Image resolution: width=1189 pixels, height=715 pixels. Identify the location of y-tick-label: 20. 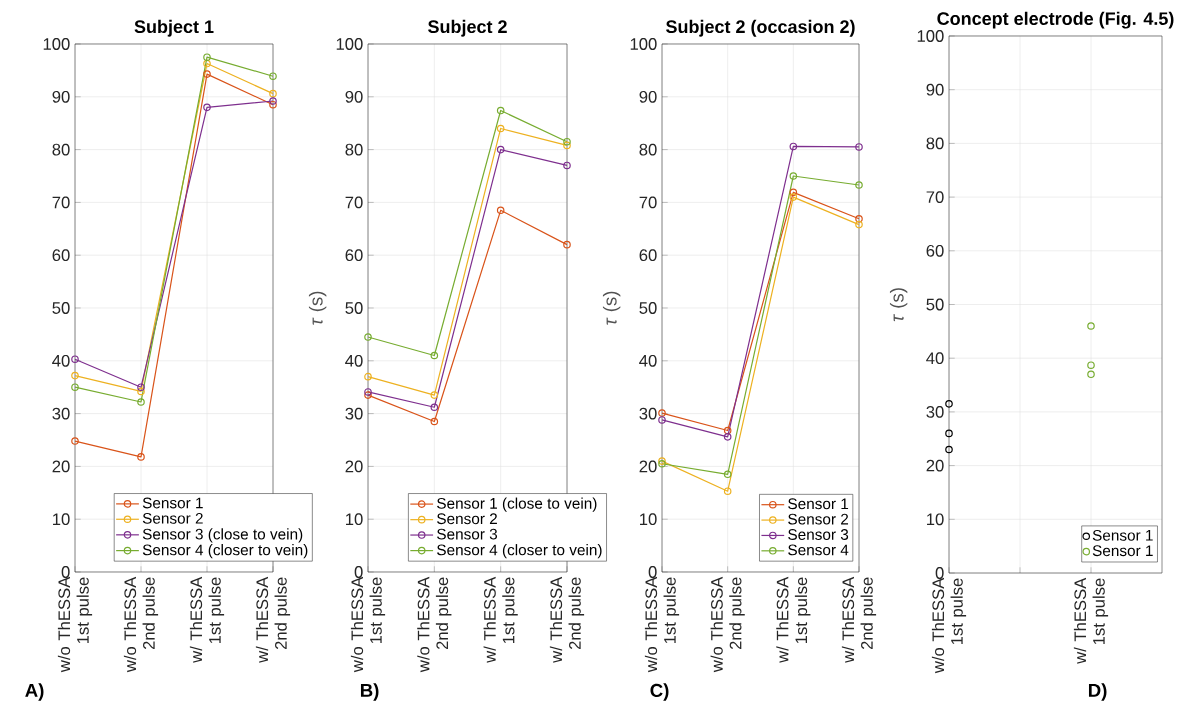
(935, 465).